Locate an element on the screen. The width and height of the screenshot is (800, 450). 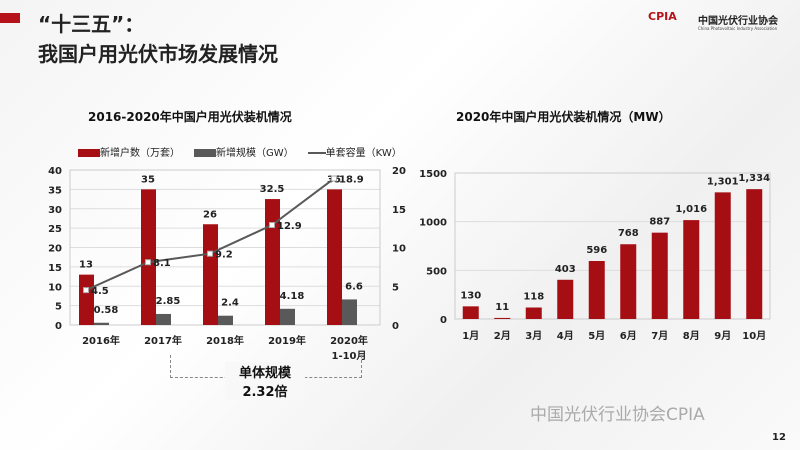
x-tick: 2017年 is located at coordinates (163, 340).